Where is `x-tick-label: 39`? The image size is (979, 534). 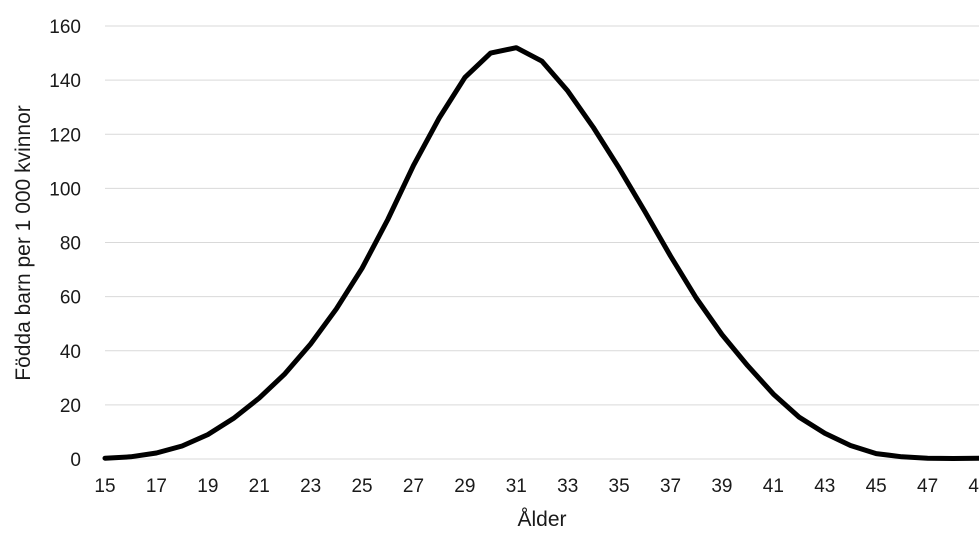 x-tick-label: 39 is located at coordinates (721, 486).